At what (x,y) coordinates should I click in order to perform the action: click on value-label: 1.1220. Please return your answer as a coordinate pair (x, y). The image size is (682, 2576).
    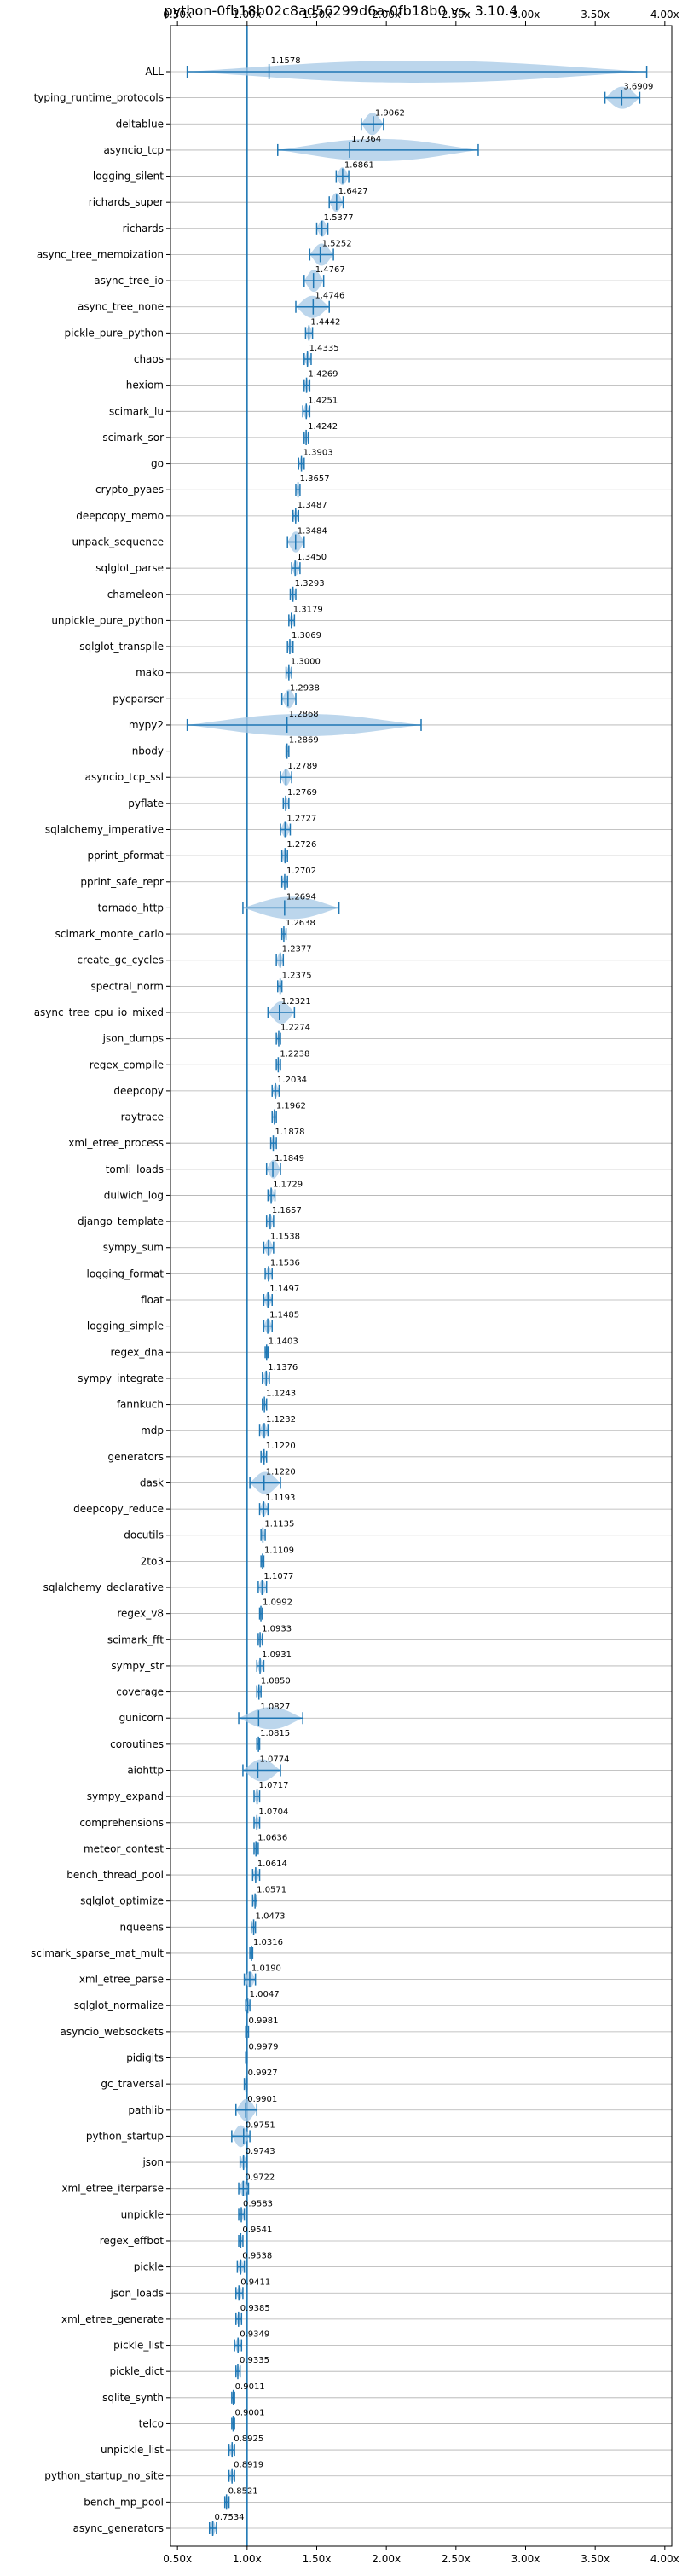
    Looking at the image, I should click on (281, 1472).